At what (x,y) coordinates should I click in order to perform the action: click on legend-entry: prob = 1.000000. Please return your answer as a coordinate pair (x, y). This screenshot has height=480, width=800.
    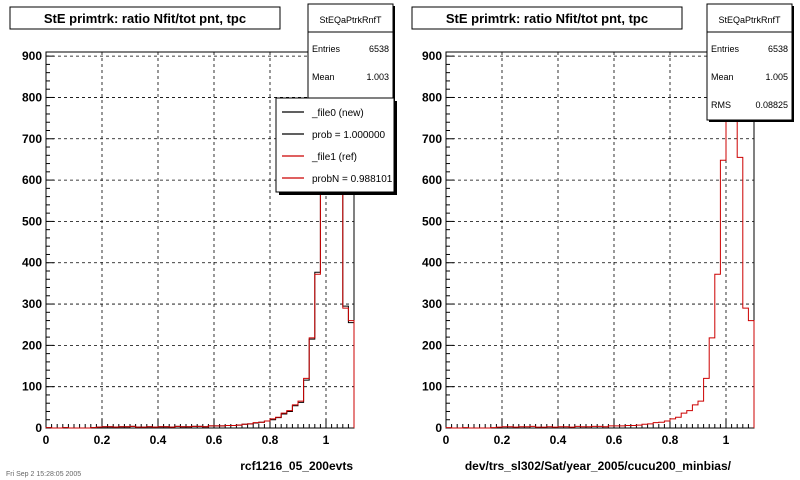
    Looking at the image, I should click on (349, 135).